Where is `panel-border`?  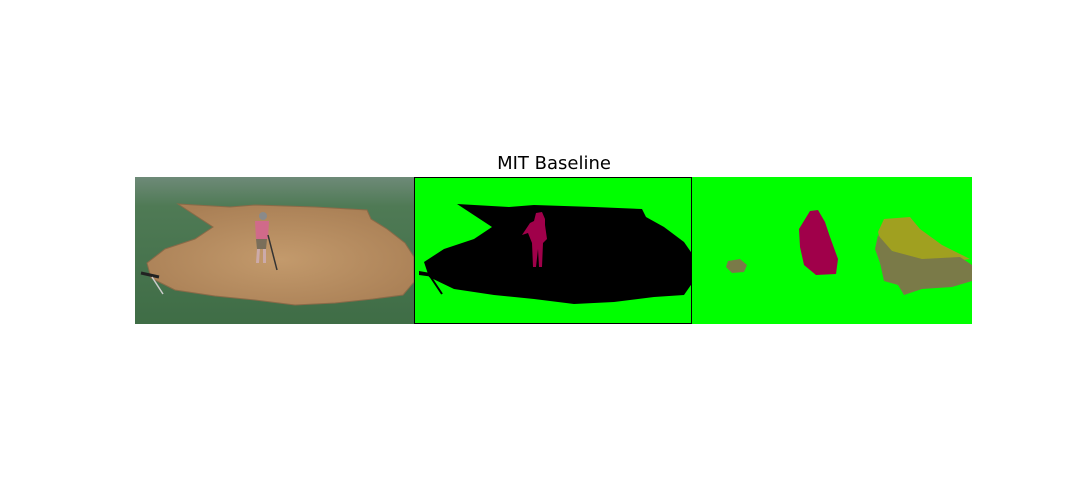 panel-border is located at coordinates (553, 250).